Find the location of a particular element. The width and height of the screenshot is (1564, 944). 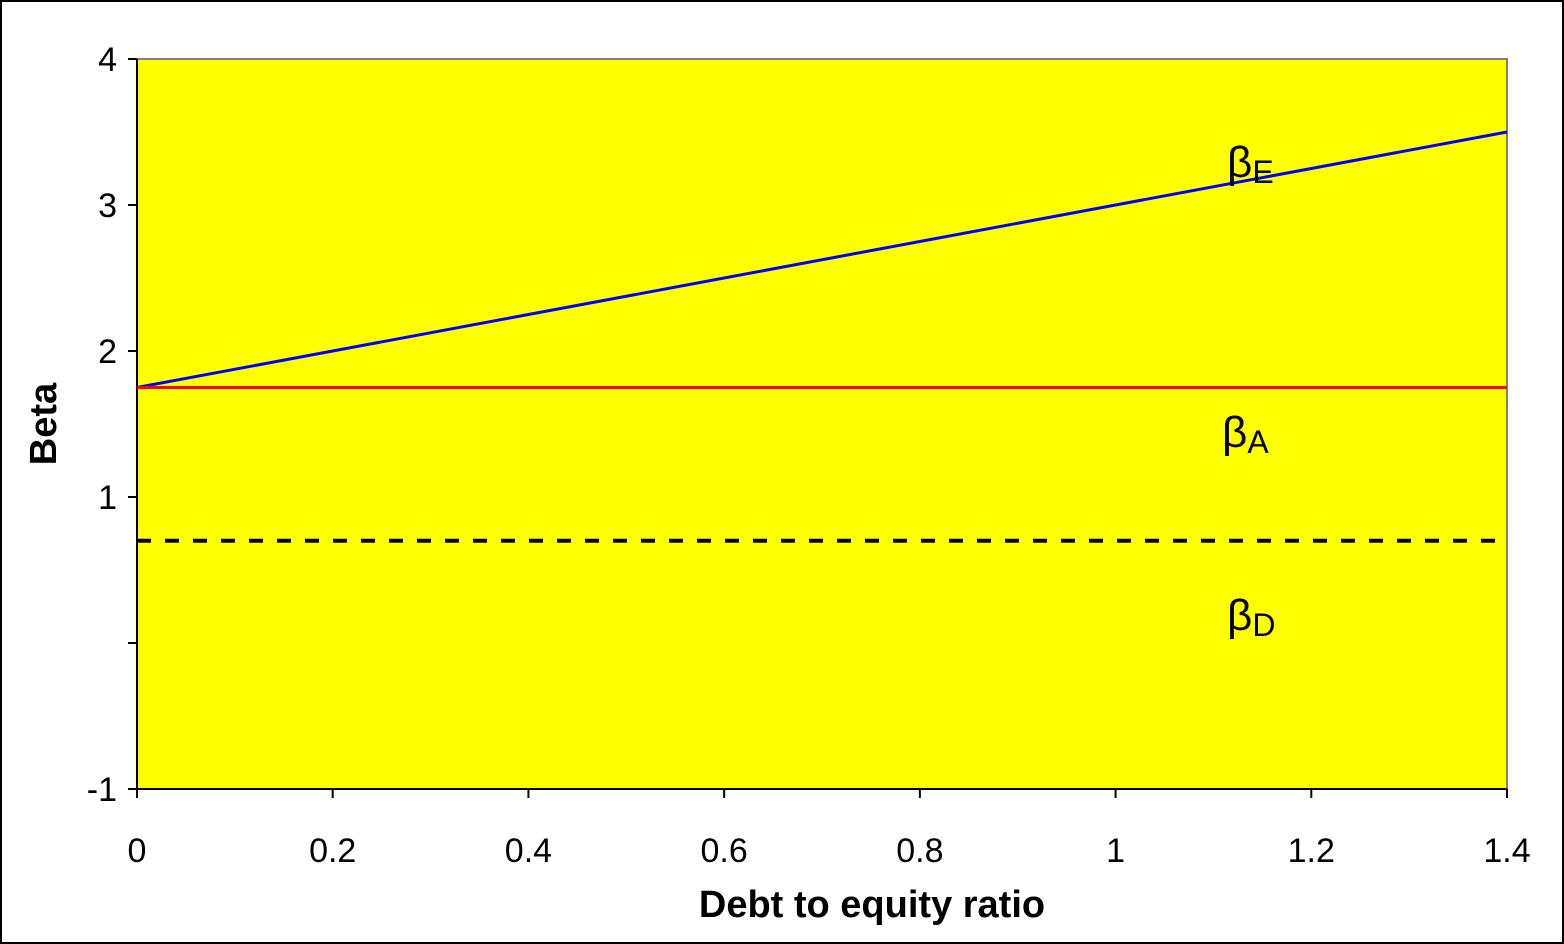

series-label-e: βE is located at coordinates (1250, 164).